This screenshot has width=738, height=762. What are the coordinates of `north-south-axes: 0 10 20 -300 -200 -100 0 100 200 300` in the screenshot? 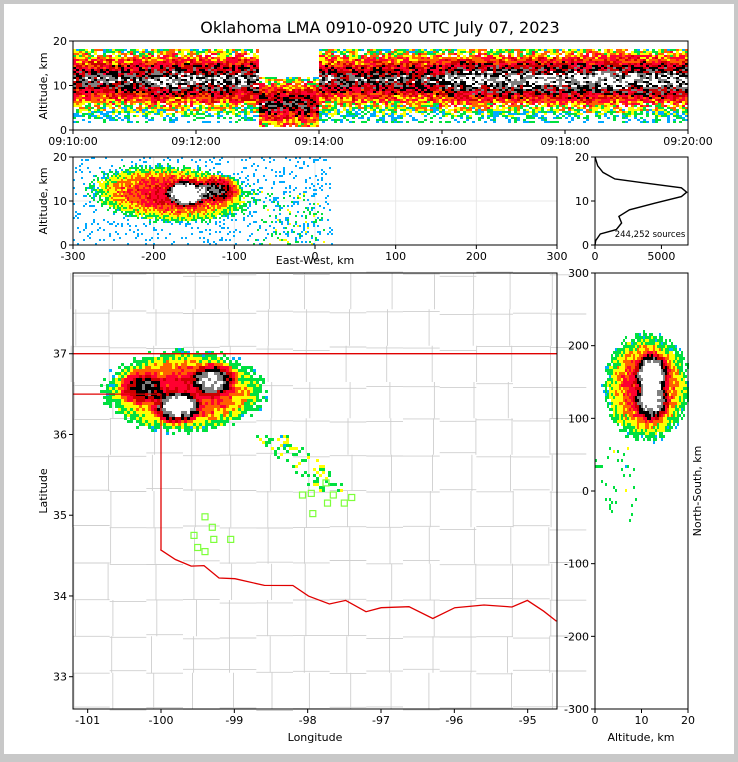 It's located at (629, 497).